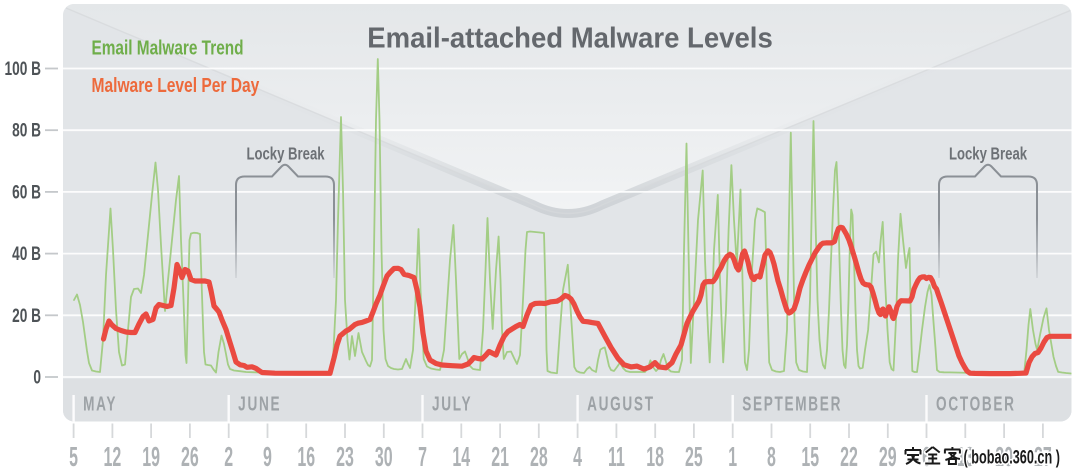 The height and width of the screenshot is (472, 1074). I want to click on svg-text: 26, so click(190, 457).